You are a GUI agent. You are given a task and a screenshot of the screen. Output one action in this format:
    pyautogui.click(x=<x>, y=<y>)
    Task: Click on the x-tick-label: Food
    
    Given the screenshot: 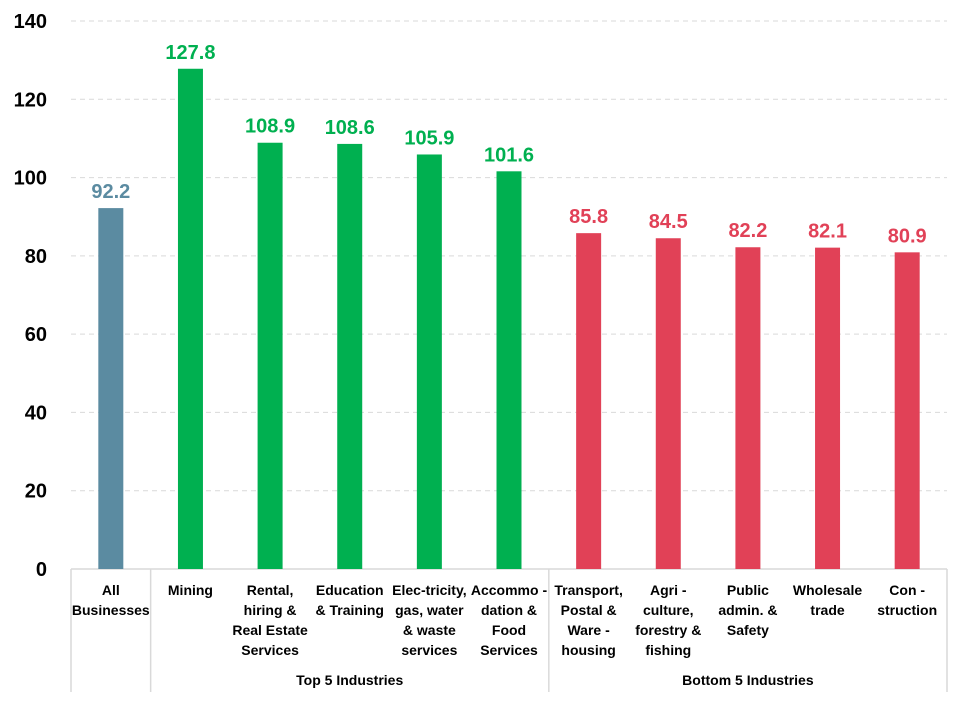 What is the action you would take?
    pyautogui.click(x=509, y=630)
    